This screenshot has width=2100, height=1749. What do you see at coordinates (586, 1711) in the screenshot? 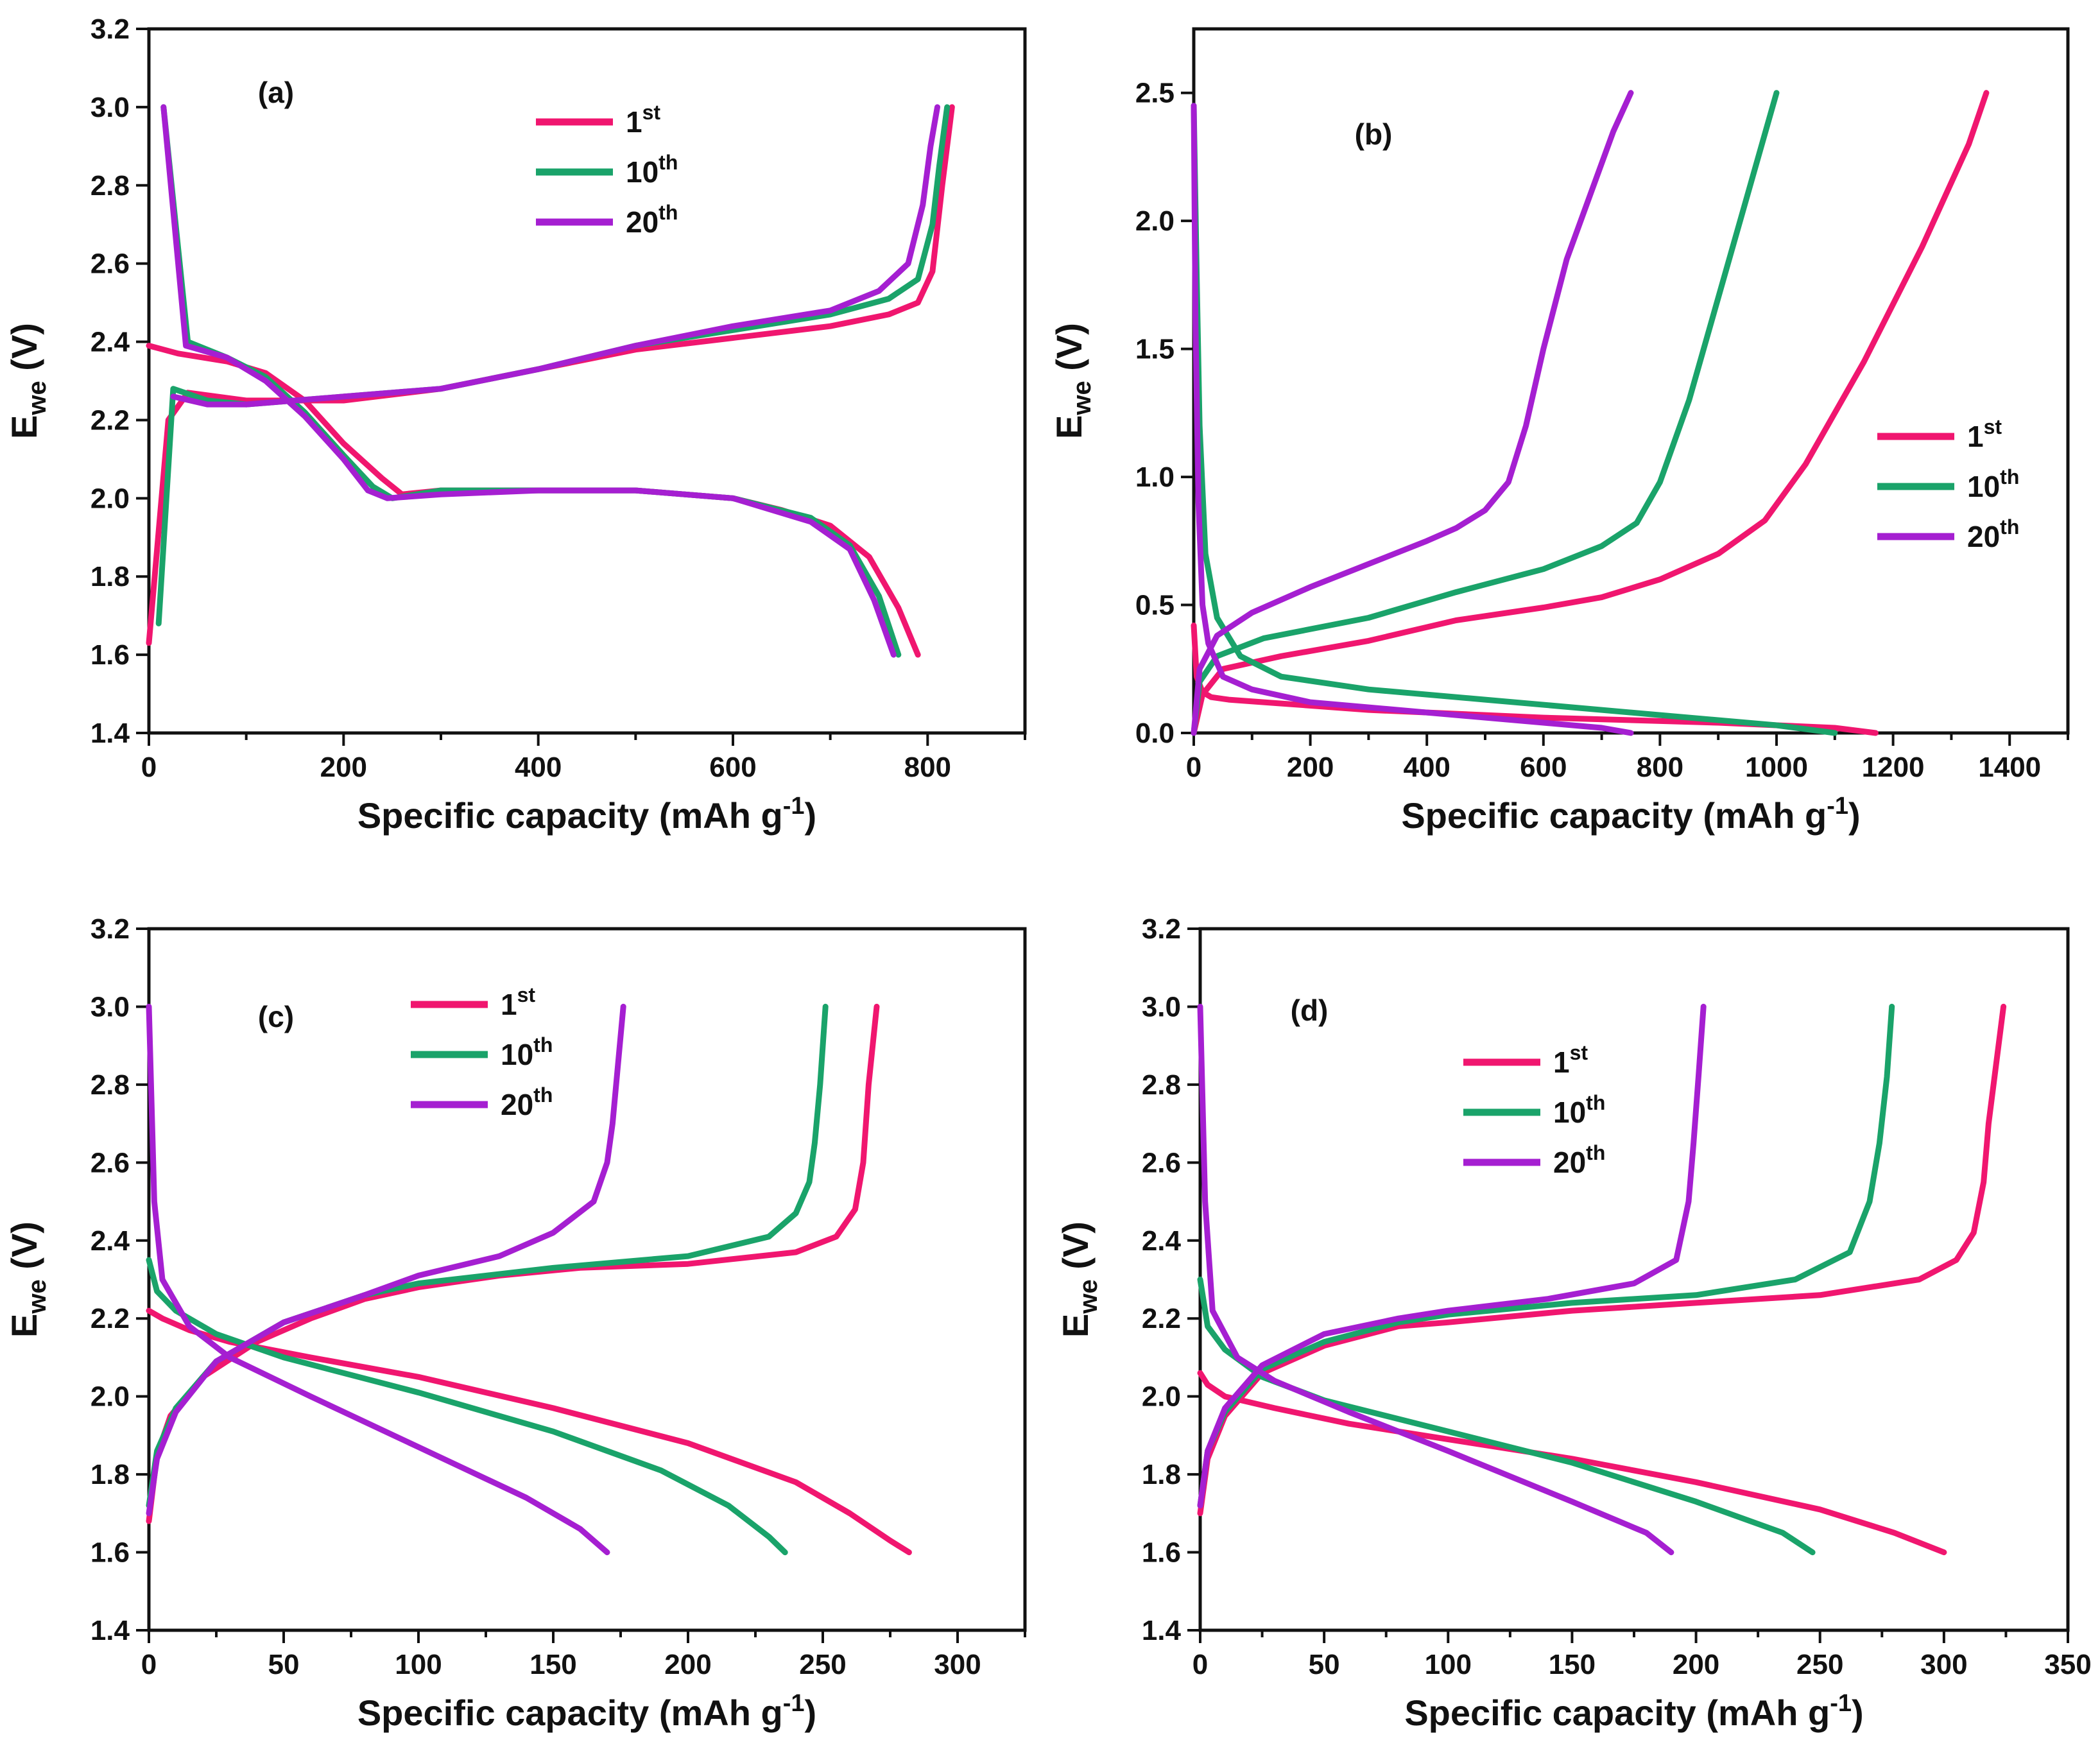
I see `x-axis-label: Specific capacity (mAh g-1)` at bounding box center [586, 1711].